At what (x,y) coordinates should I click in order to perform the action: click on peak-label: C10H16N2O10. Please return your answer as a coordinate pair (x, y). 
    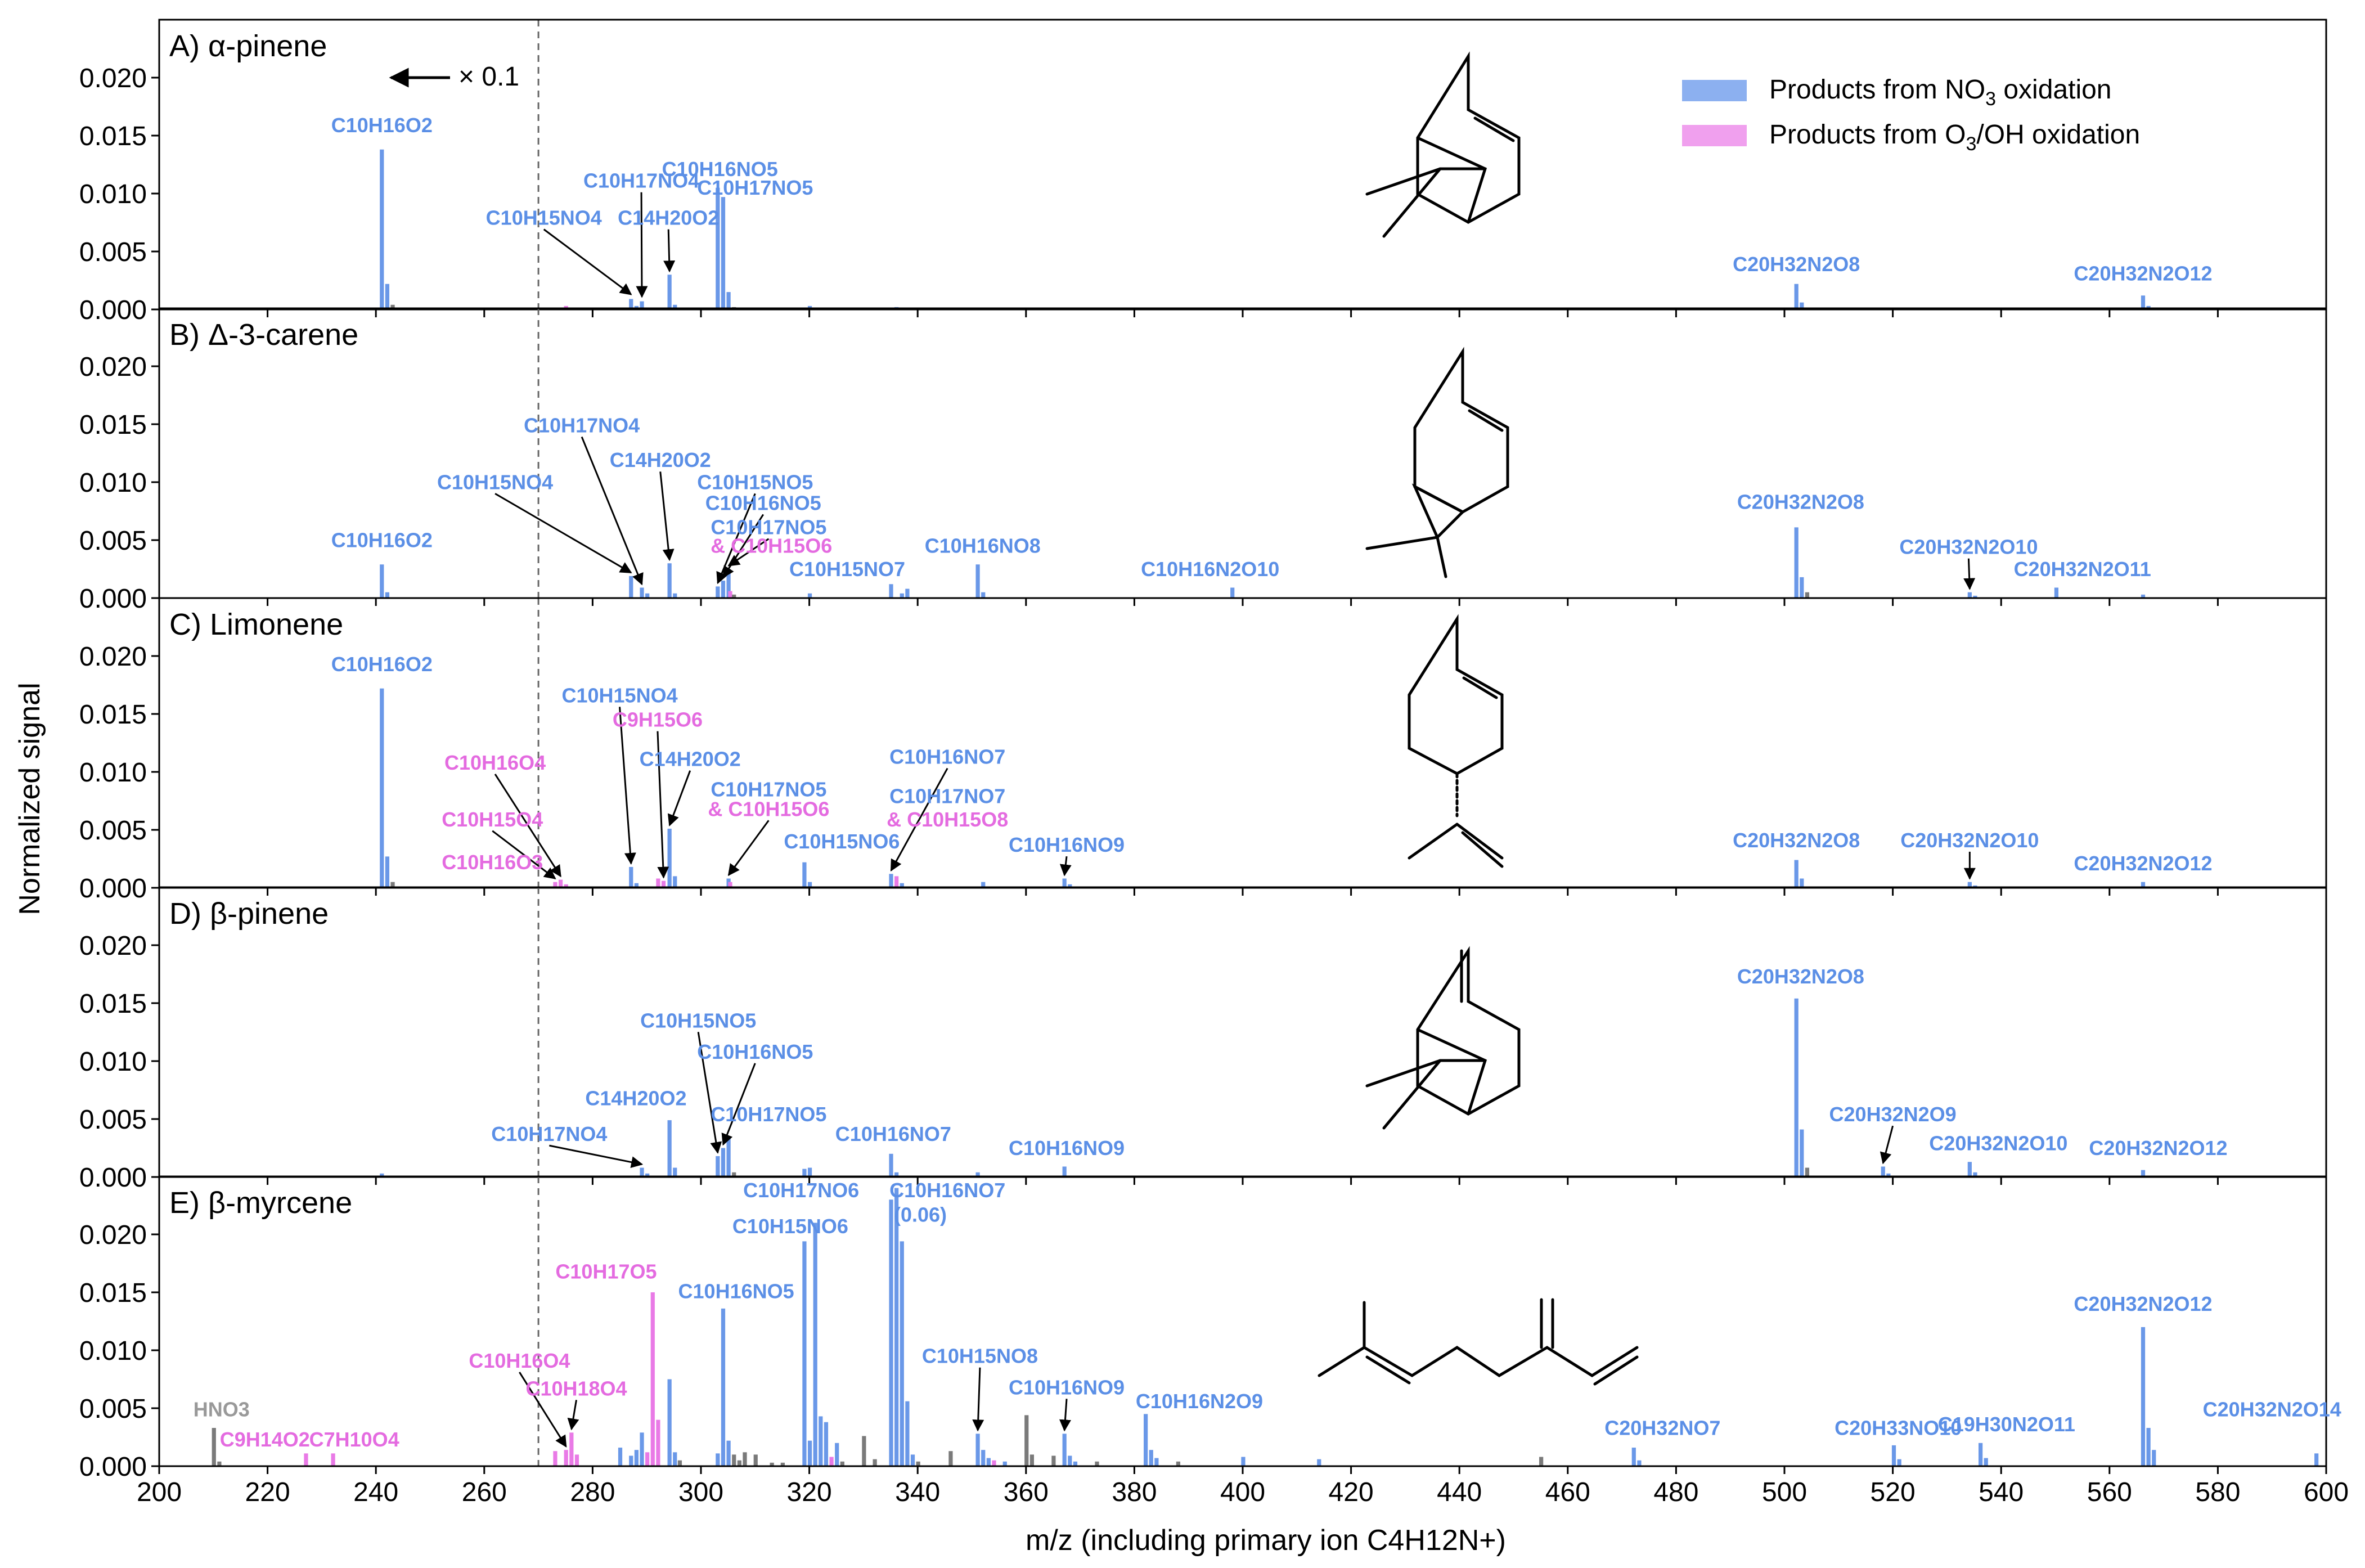
    Looking at the image, I should click on (1210, 569).